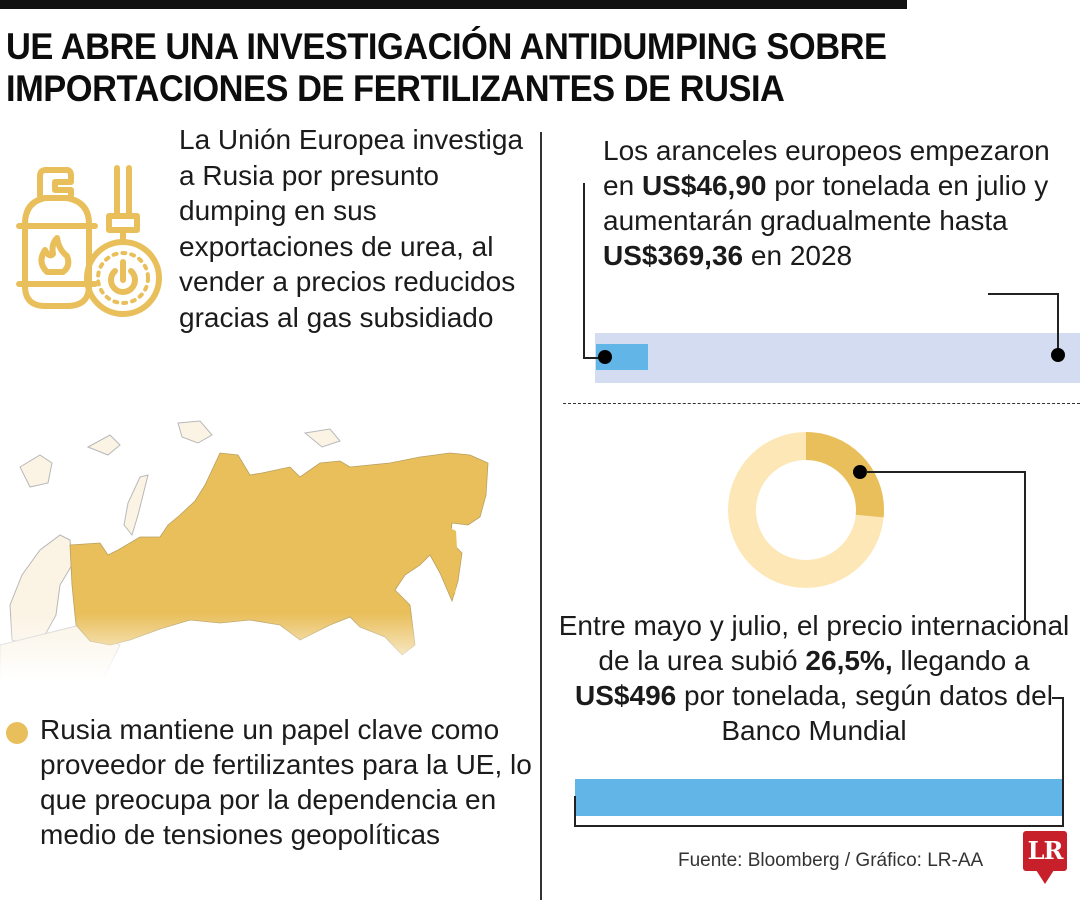 This screenshot has width=1080, height=900. What do you see at coordinates (1058, 355) in the screenshot?
I see `marker-dot-end` at bounding box center [1058, 355].